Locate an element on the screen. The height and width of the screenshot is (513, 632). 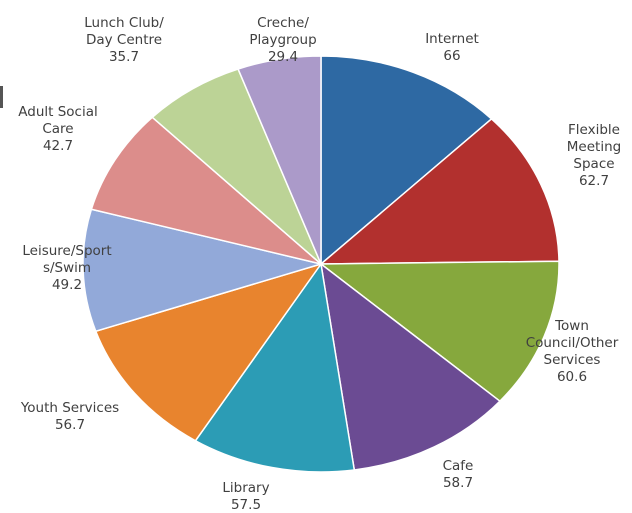
slice-name-line: Services is located at coordinates (572, 360).